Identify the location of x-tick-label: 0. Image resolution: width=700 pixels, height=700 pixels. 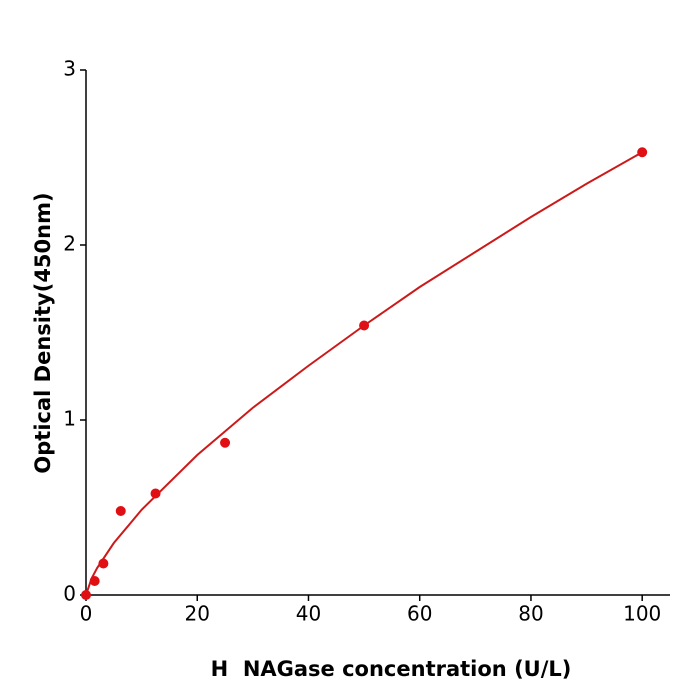
(86, 614).